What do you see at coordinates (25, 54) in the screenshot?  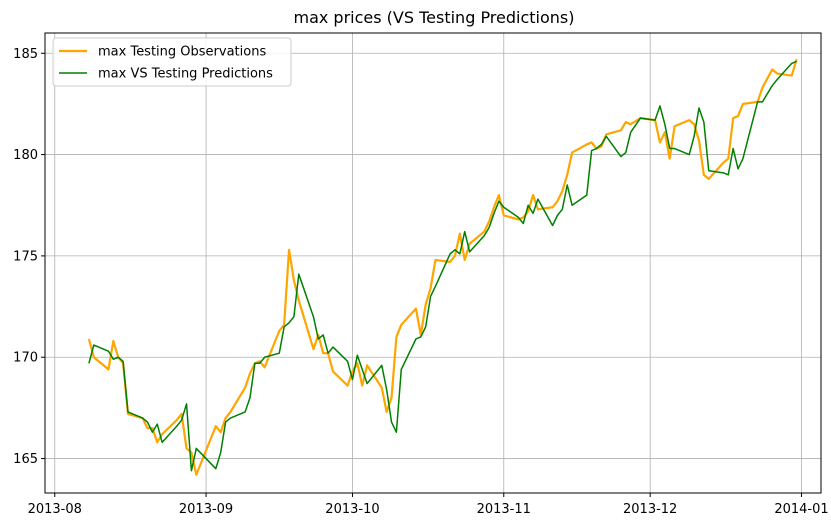 I see `y-tick-label: 185` at bounding box center [25, 54].